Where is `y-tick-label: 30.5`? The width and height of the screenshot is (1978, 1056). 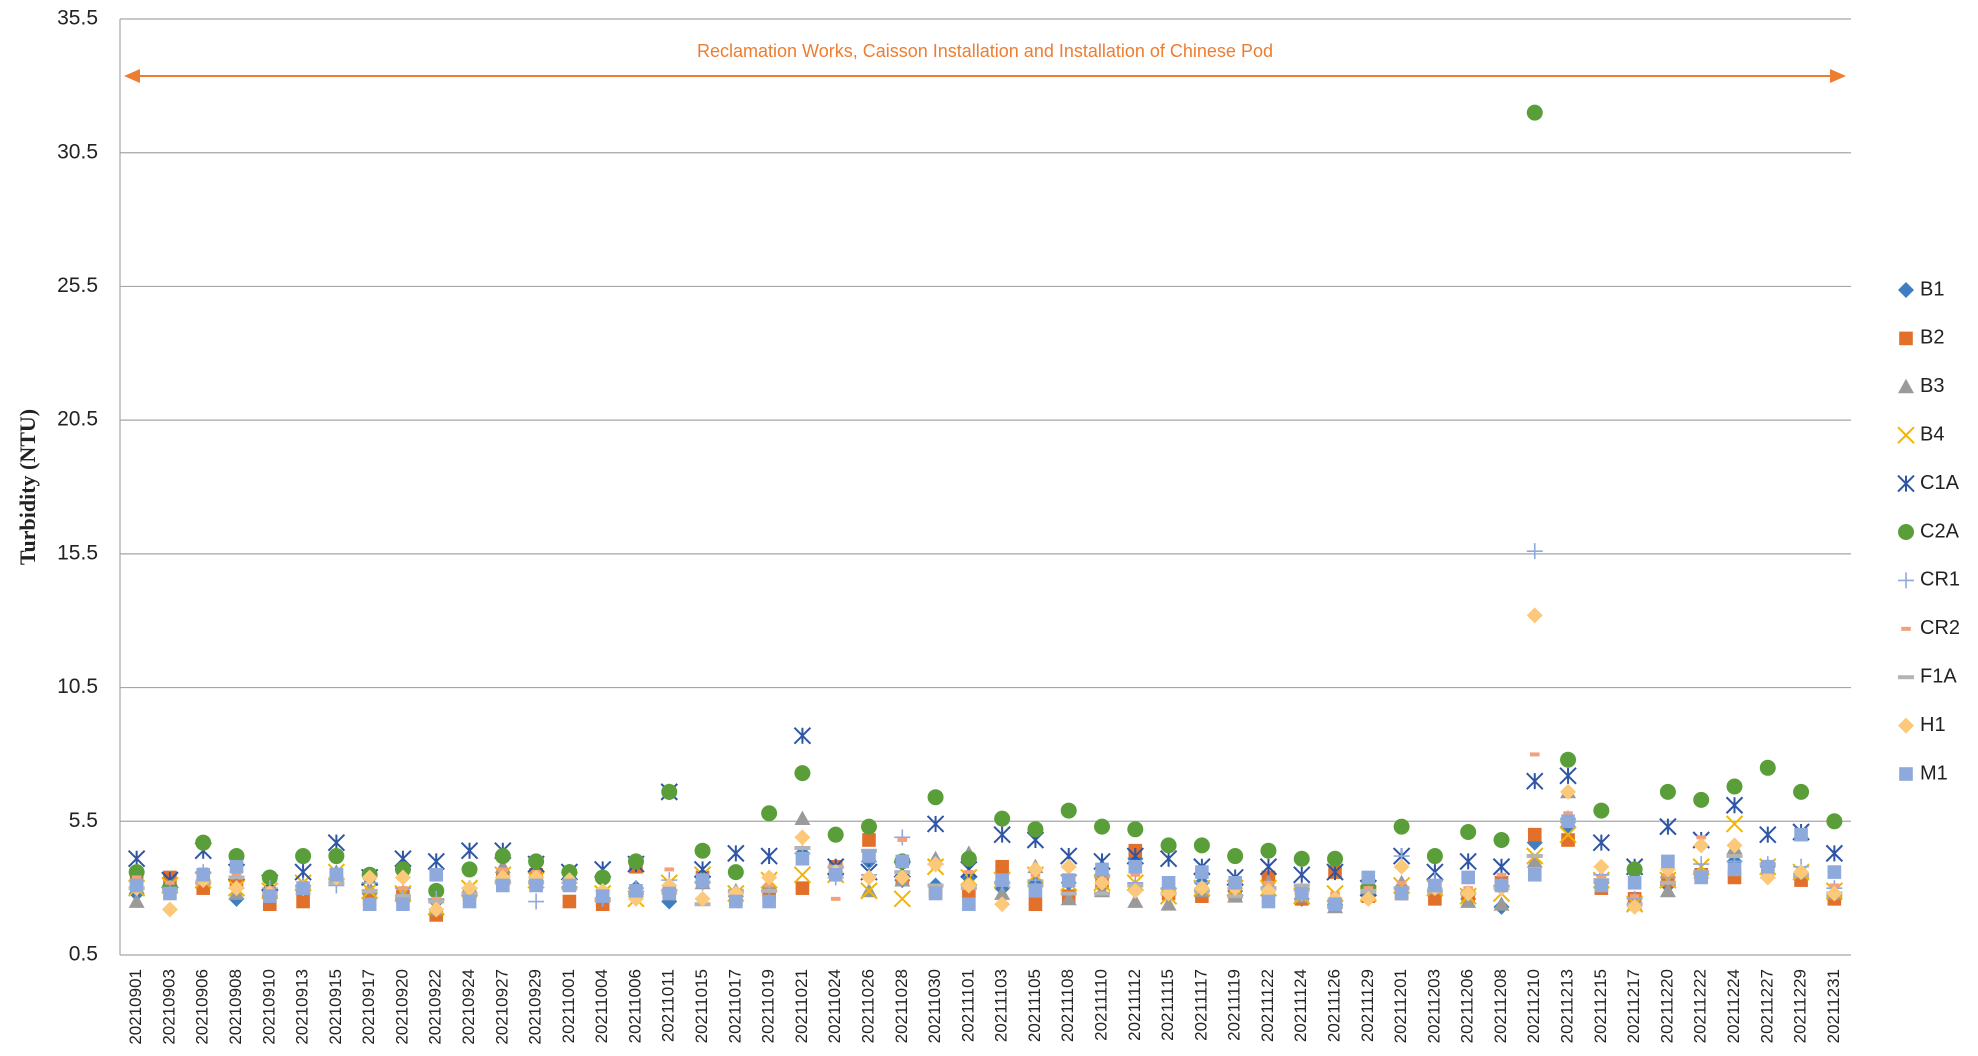 y-tick-label: 30.5 is located at coordinates (77, 151).